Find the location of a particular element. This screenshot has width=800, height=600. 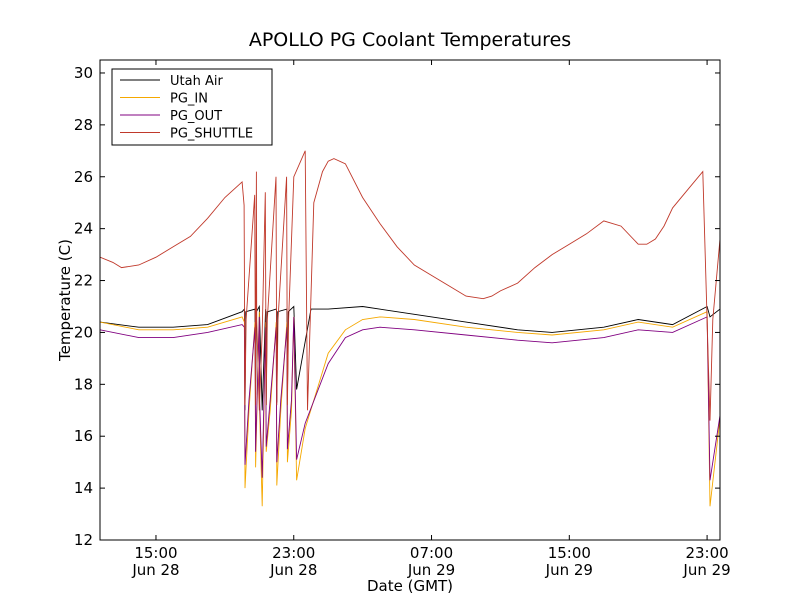

y-tick-label: 28 is located at coordinates (83, 125).